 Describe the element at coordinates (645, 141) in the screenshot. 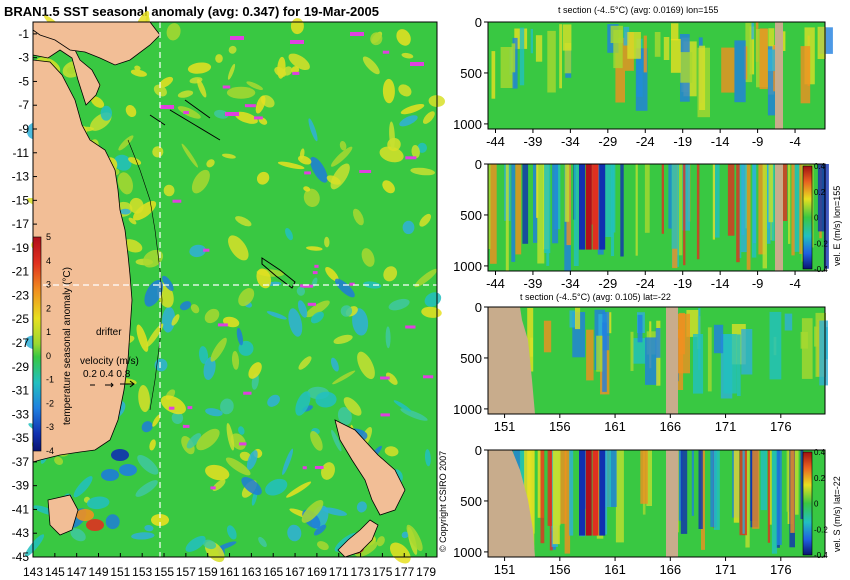

I see `section-x-tick: -24` at that location.